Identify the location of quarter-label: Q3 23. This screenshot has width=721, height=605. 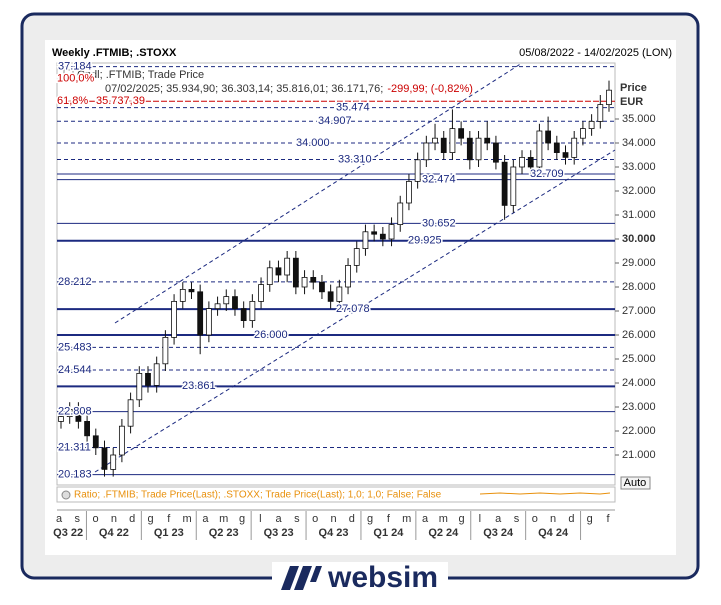
(279, 533).